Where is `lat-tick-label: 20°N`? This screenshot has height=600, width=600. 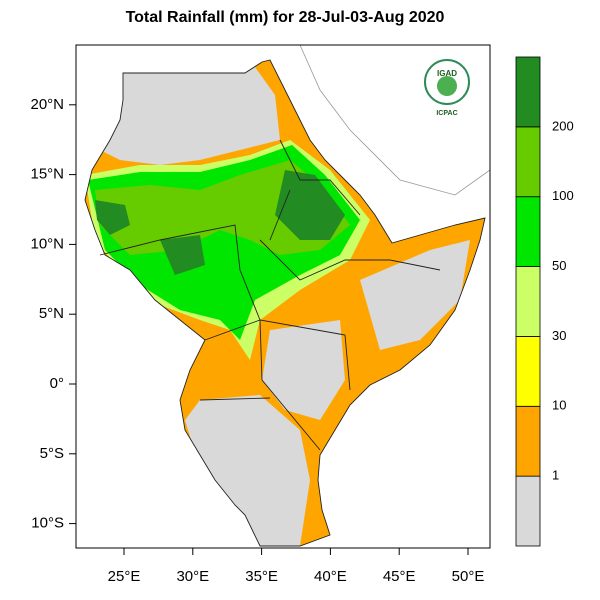 lat-tick-label: 20°N is located at coordinates (47, 104).